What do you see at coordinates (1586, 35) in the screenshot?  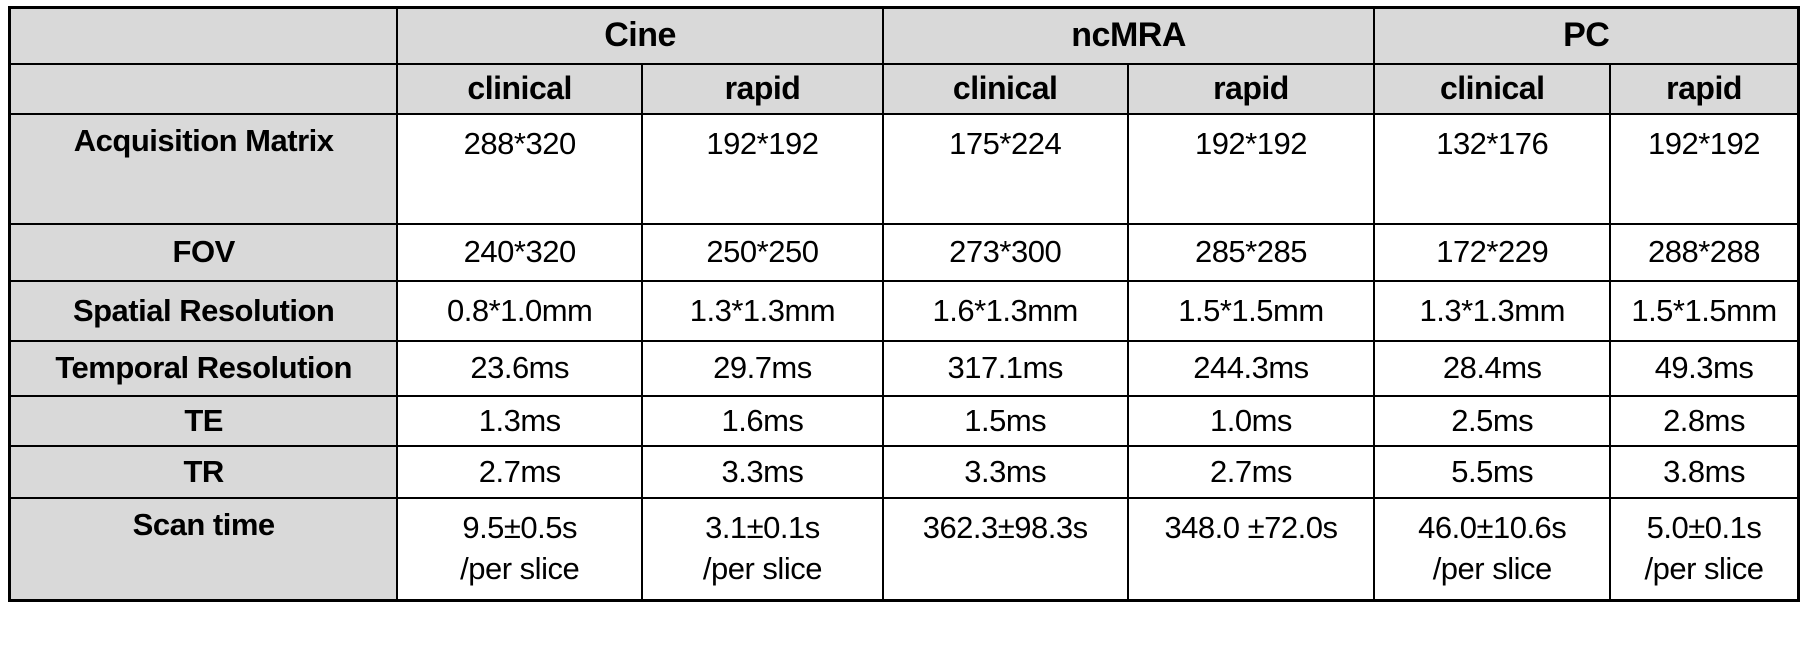 I see `column-group-pc: PC` at bounding box center [1586, 35].